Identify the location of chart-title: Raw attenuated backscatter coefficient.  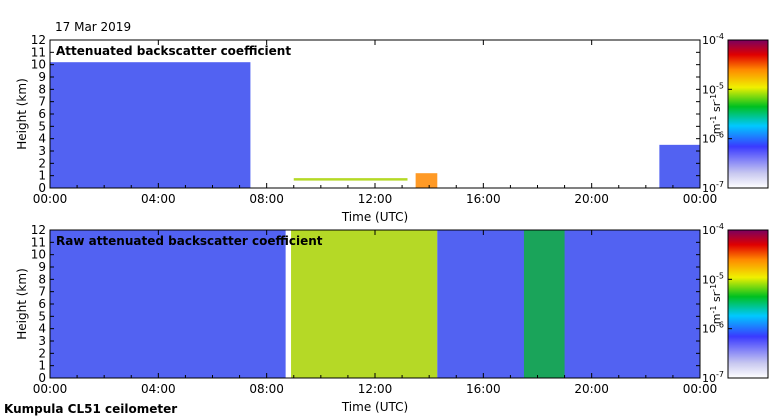
(189, 241).